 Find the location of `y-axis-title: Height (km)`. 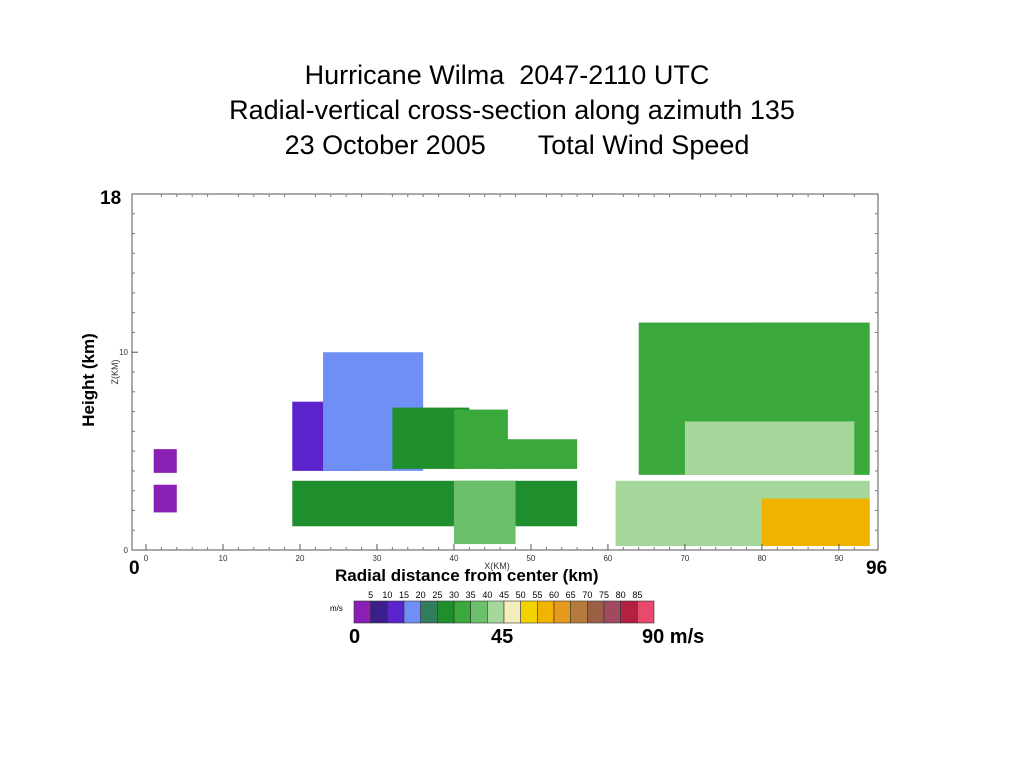

y-axis-title: Height (km) is located at coordinates (88, 380).